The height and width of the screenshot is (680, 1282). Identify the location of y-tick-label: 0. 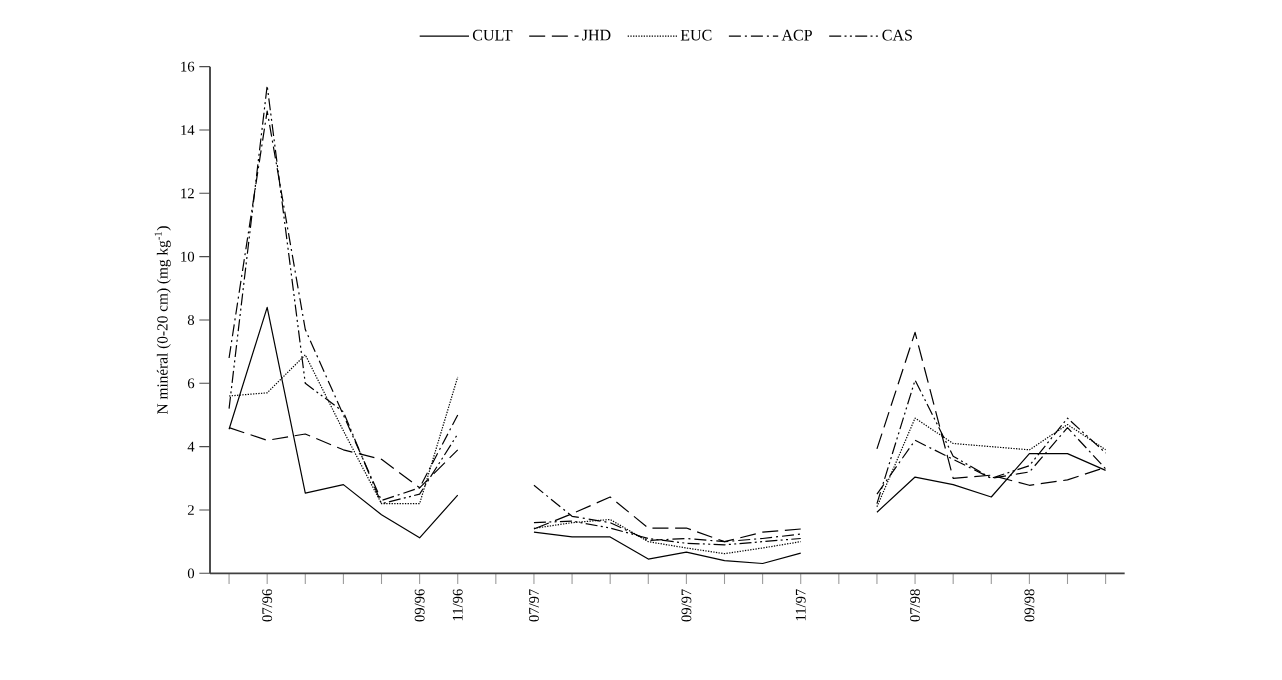
(191, 573).